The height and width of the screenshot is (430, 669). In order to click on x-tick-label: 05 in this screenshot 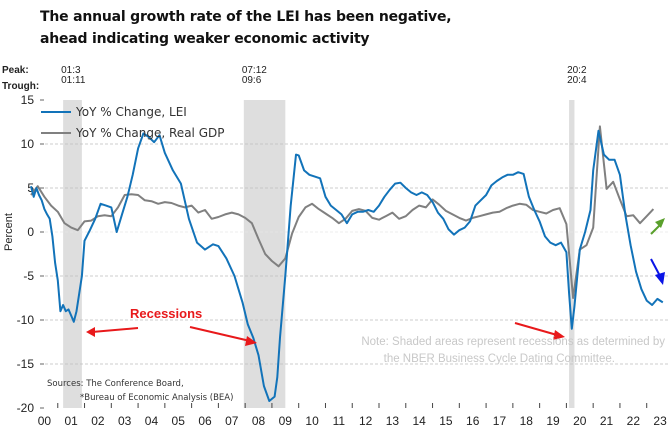, I will do `click(179, 421)`.